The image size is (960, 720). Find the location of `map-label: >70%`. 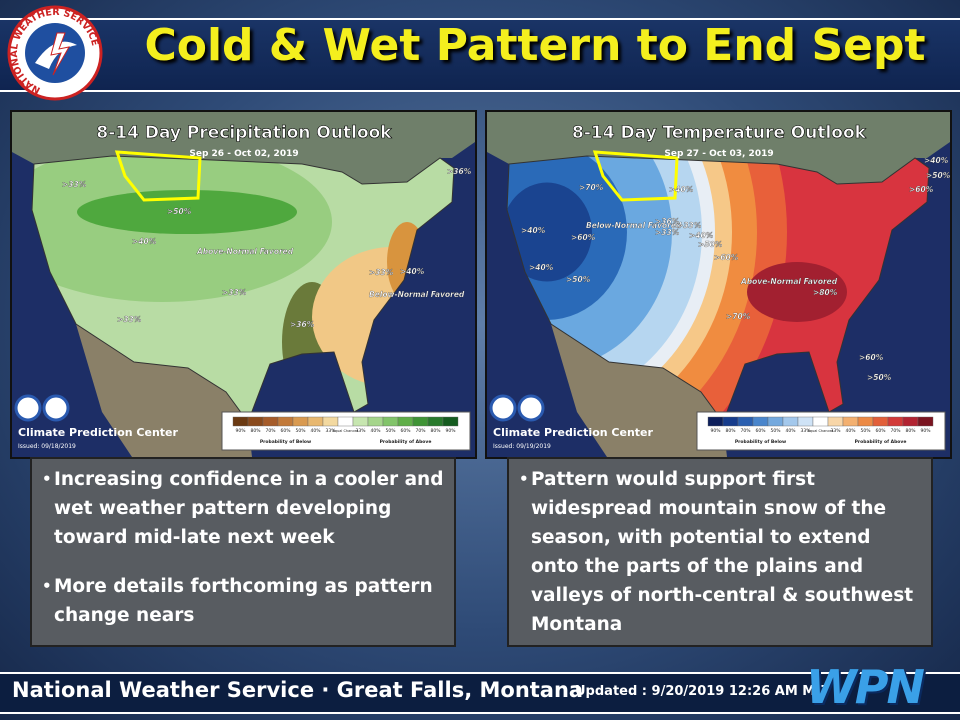

map-label: >70% is located at coordinates (591, 187).